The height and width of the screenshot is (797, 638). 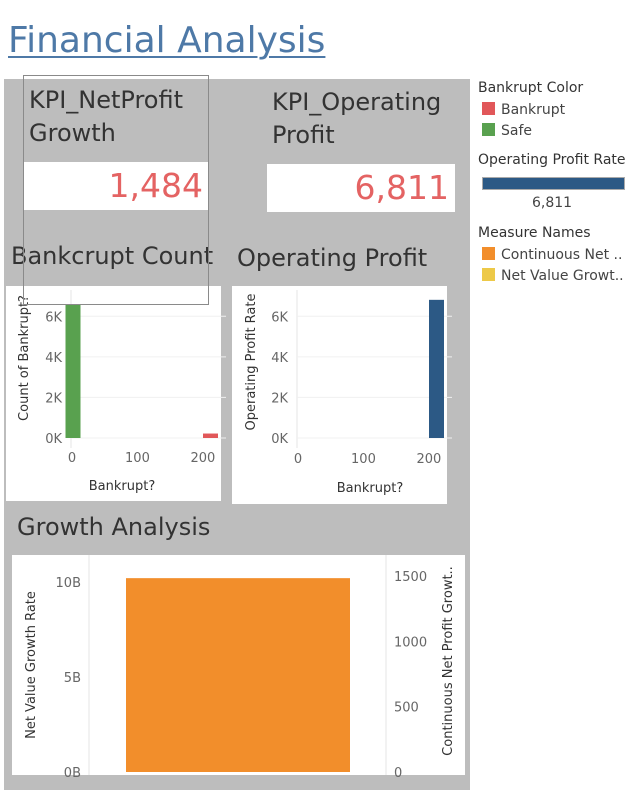 I want to click on operating-profit-rate-value: 6,811, so click(x=552, y=203).